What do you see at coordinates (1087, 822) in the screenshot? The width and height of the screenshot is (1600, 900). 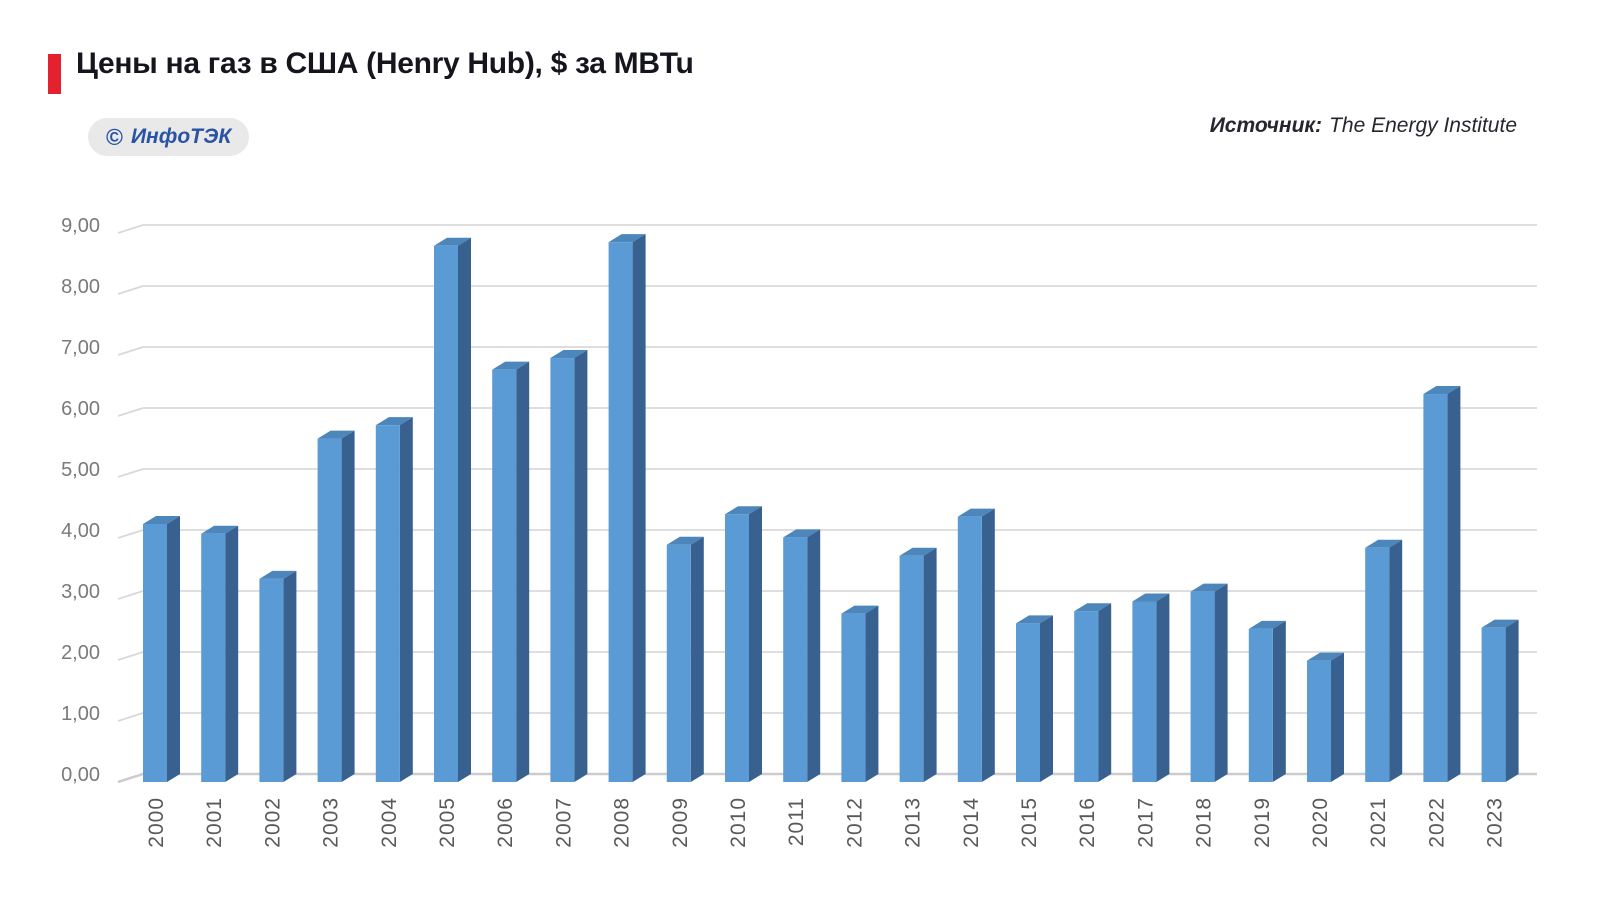 I see `x-axis-label: 2016` at bounding box center [1087, 822].